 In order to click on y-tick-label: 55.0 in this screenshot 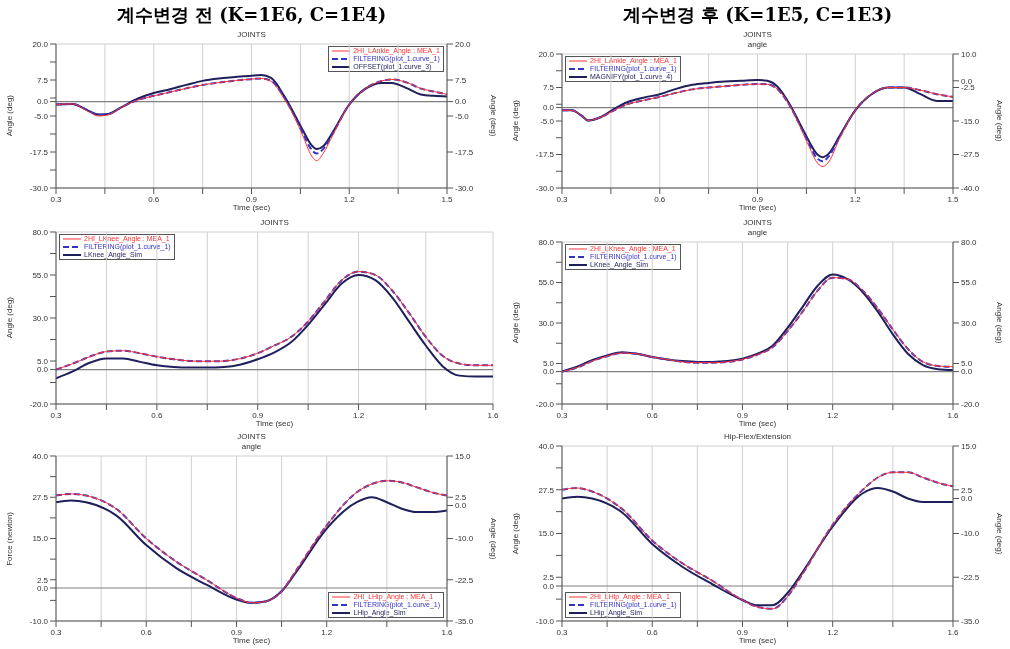, I will do `click(546, 283)`.